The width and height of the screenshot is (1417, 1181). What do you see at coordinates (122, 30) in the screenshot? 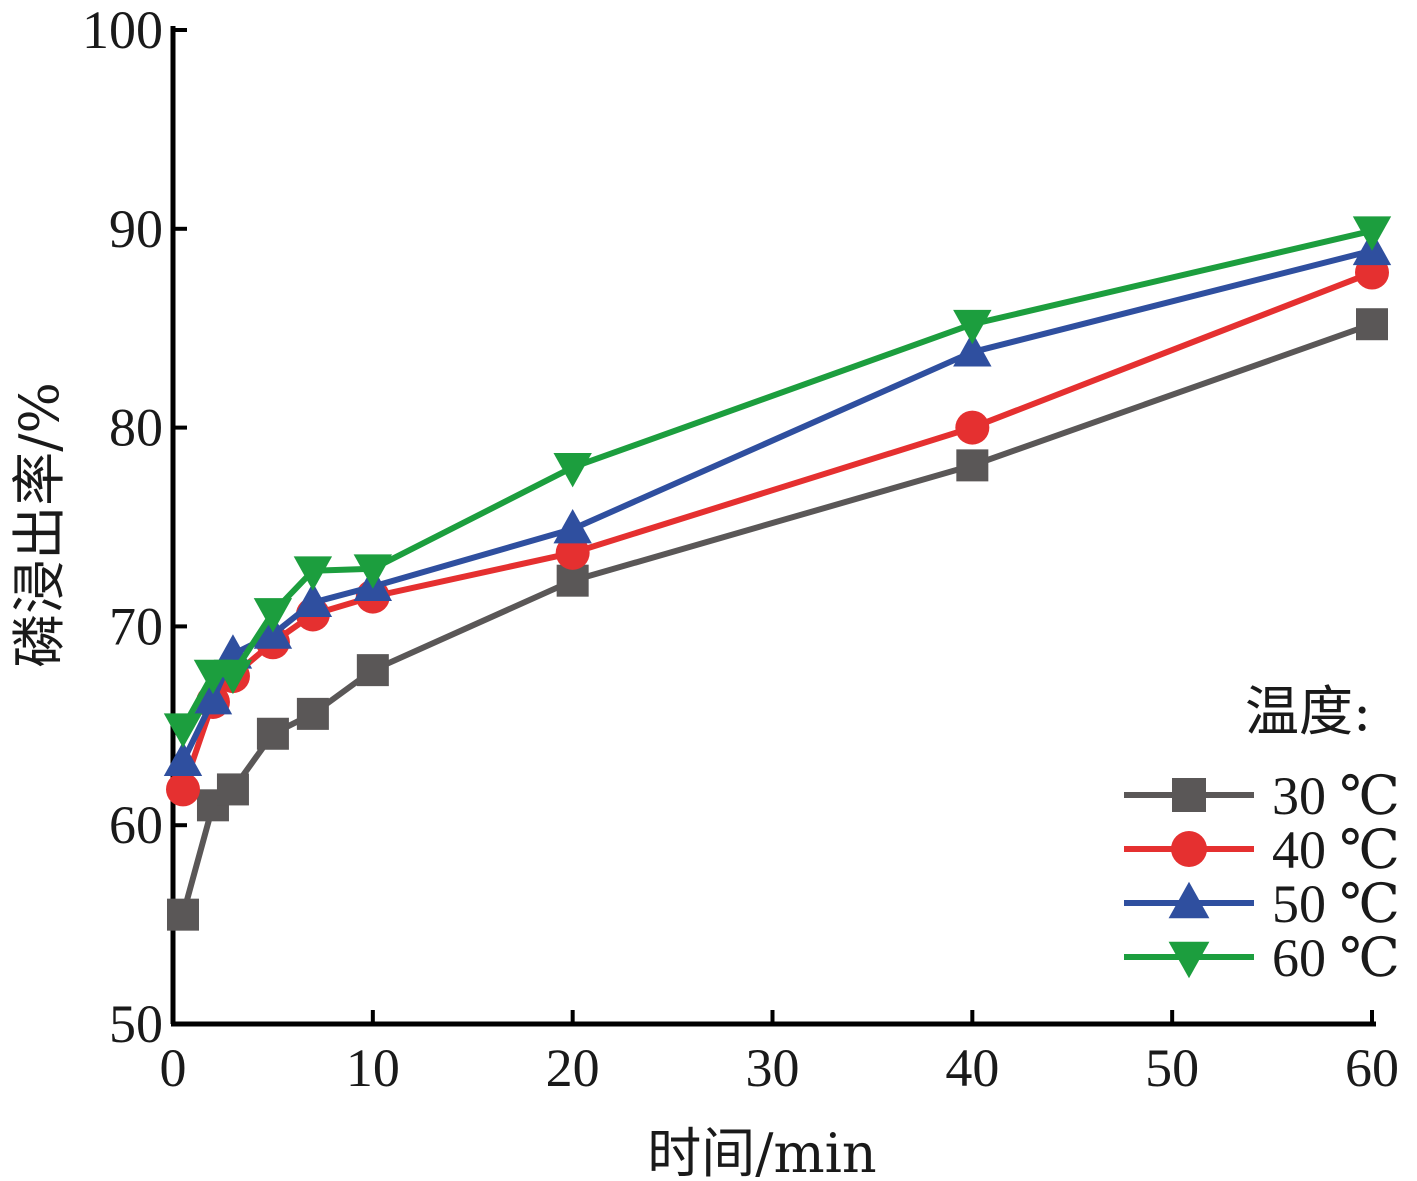
I see `y-tick-label: 100` at bounding box center [122, 30].